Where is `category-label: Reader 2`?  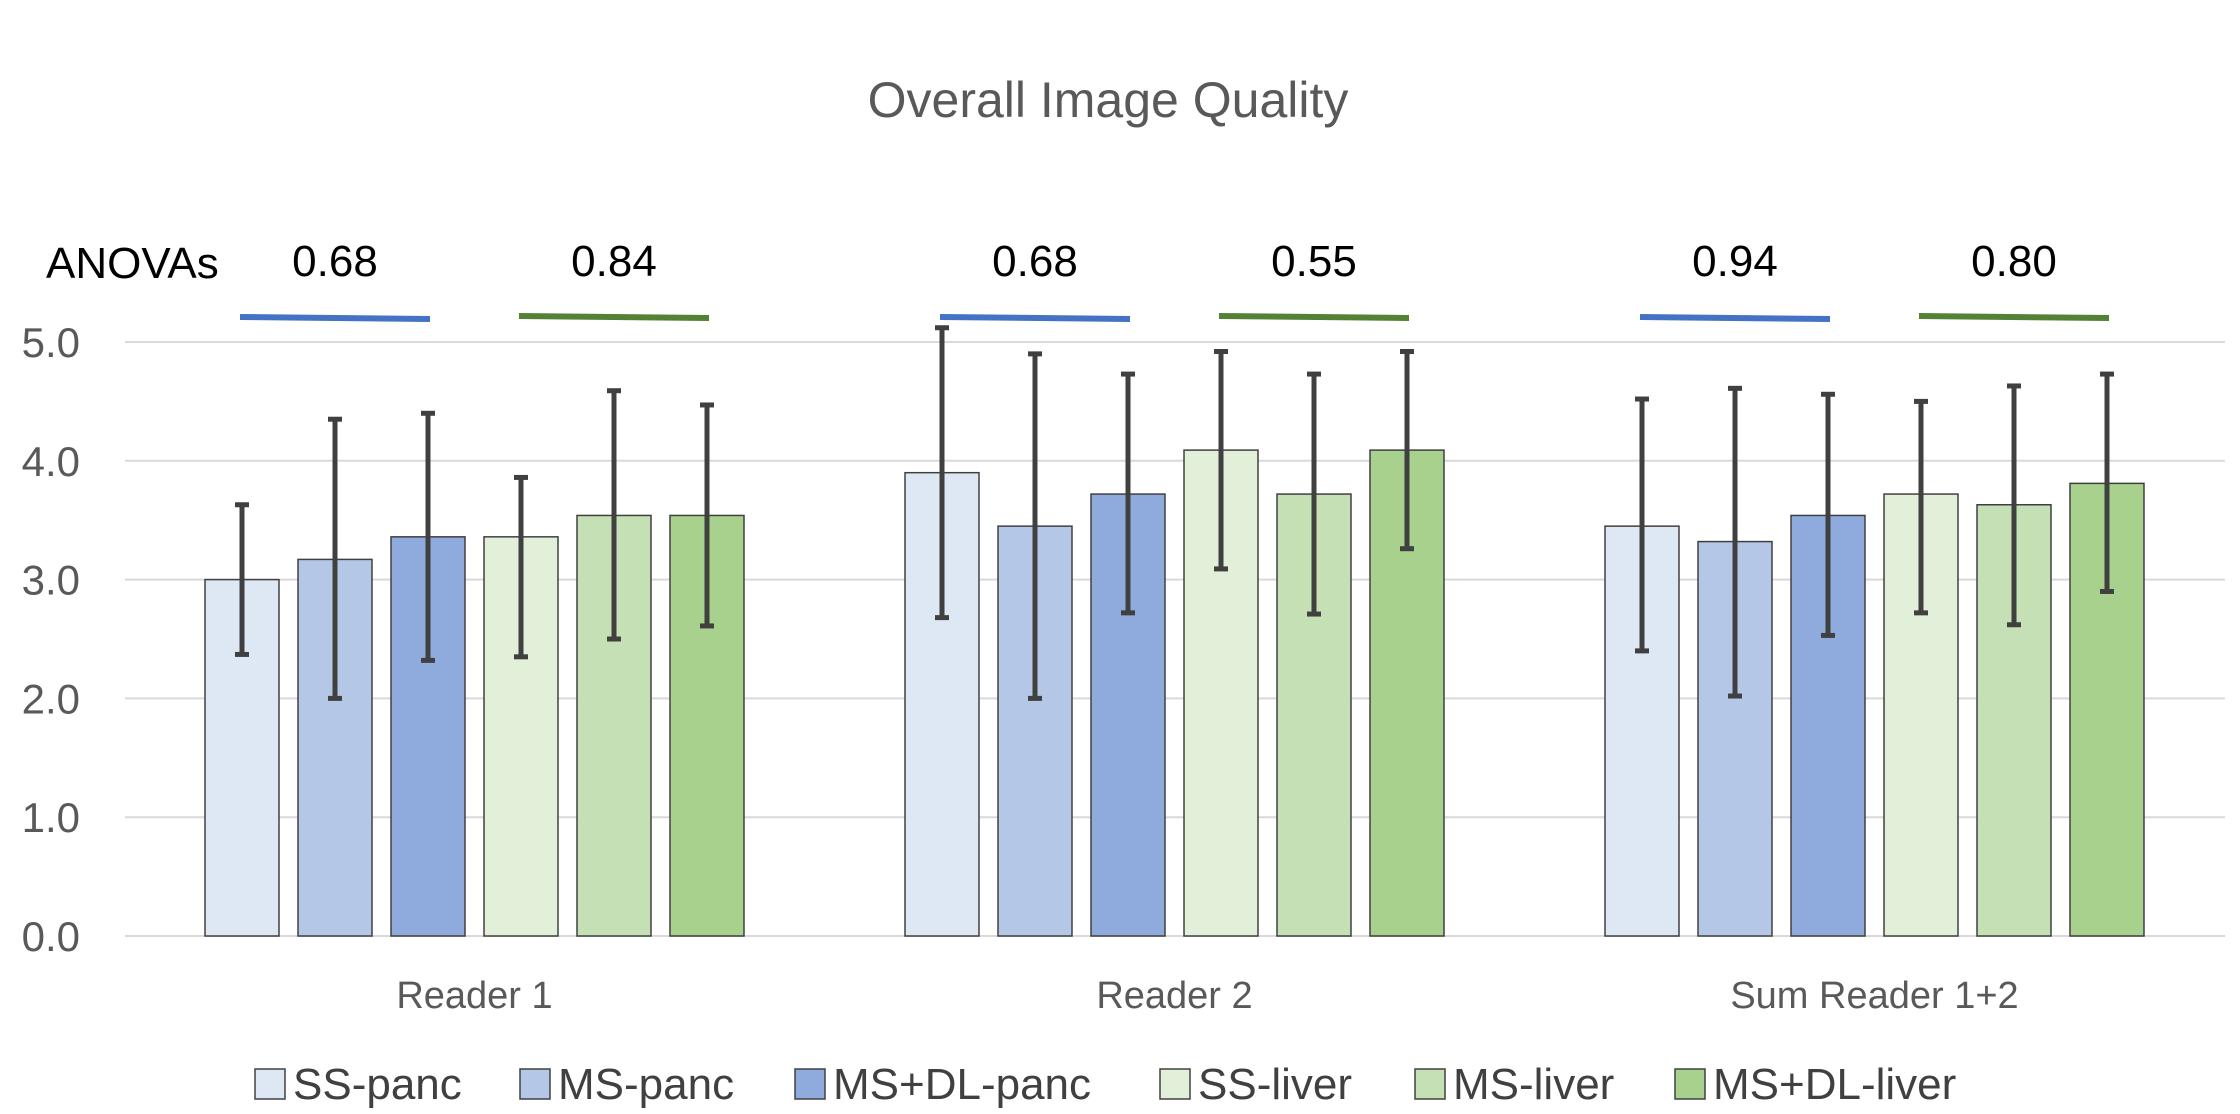 category-label: Reader 2 is located at coordinates (1174, 996).